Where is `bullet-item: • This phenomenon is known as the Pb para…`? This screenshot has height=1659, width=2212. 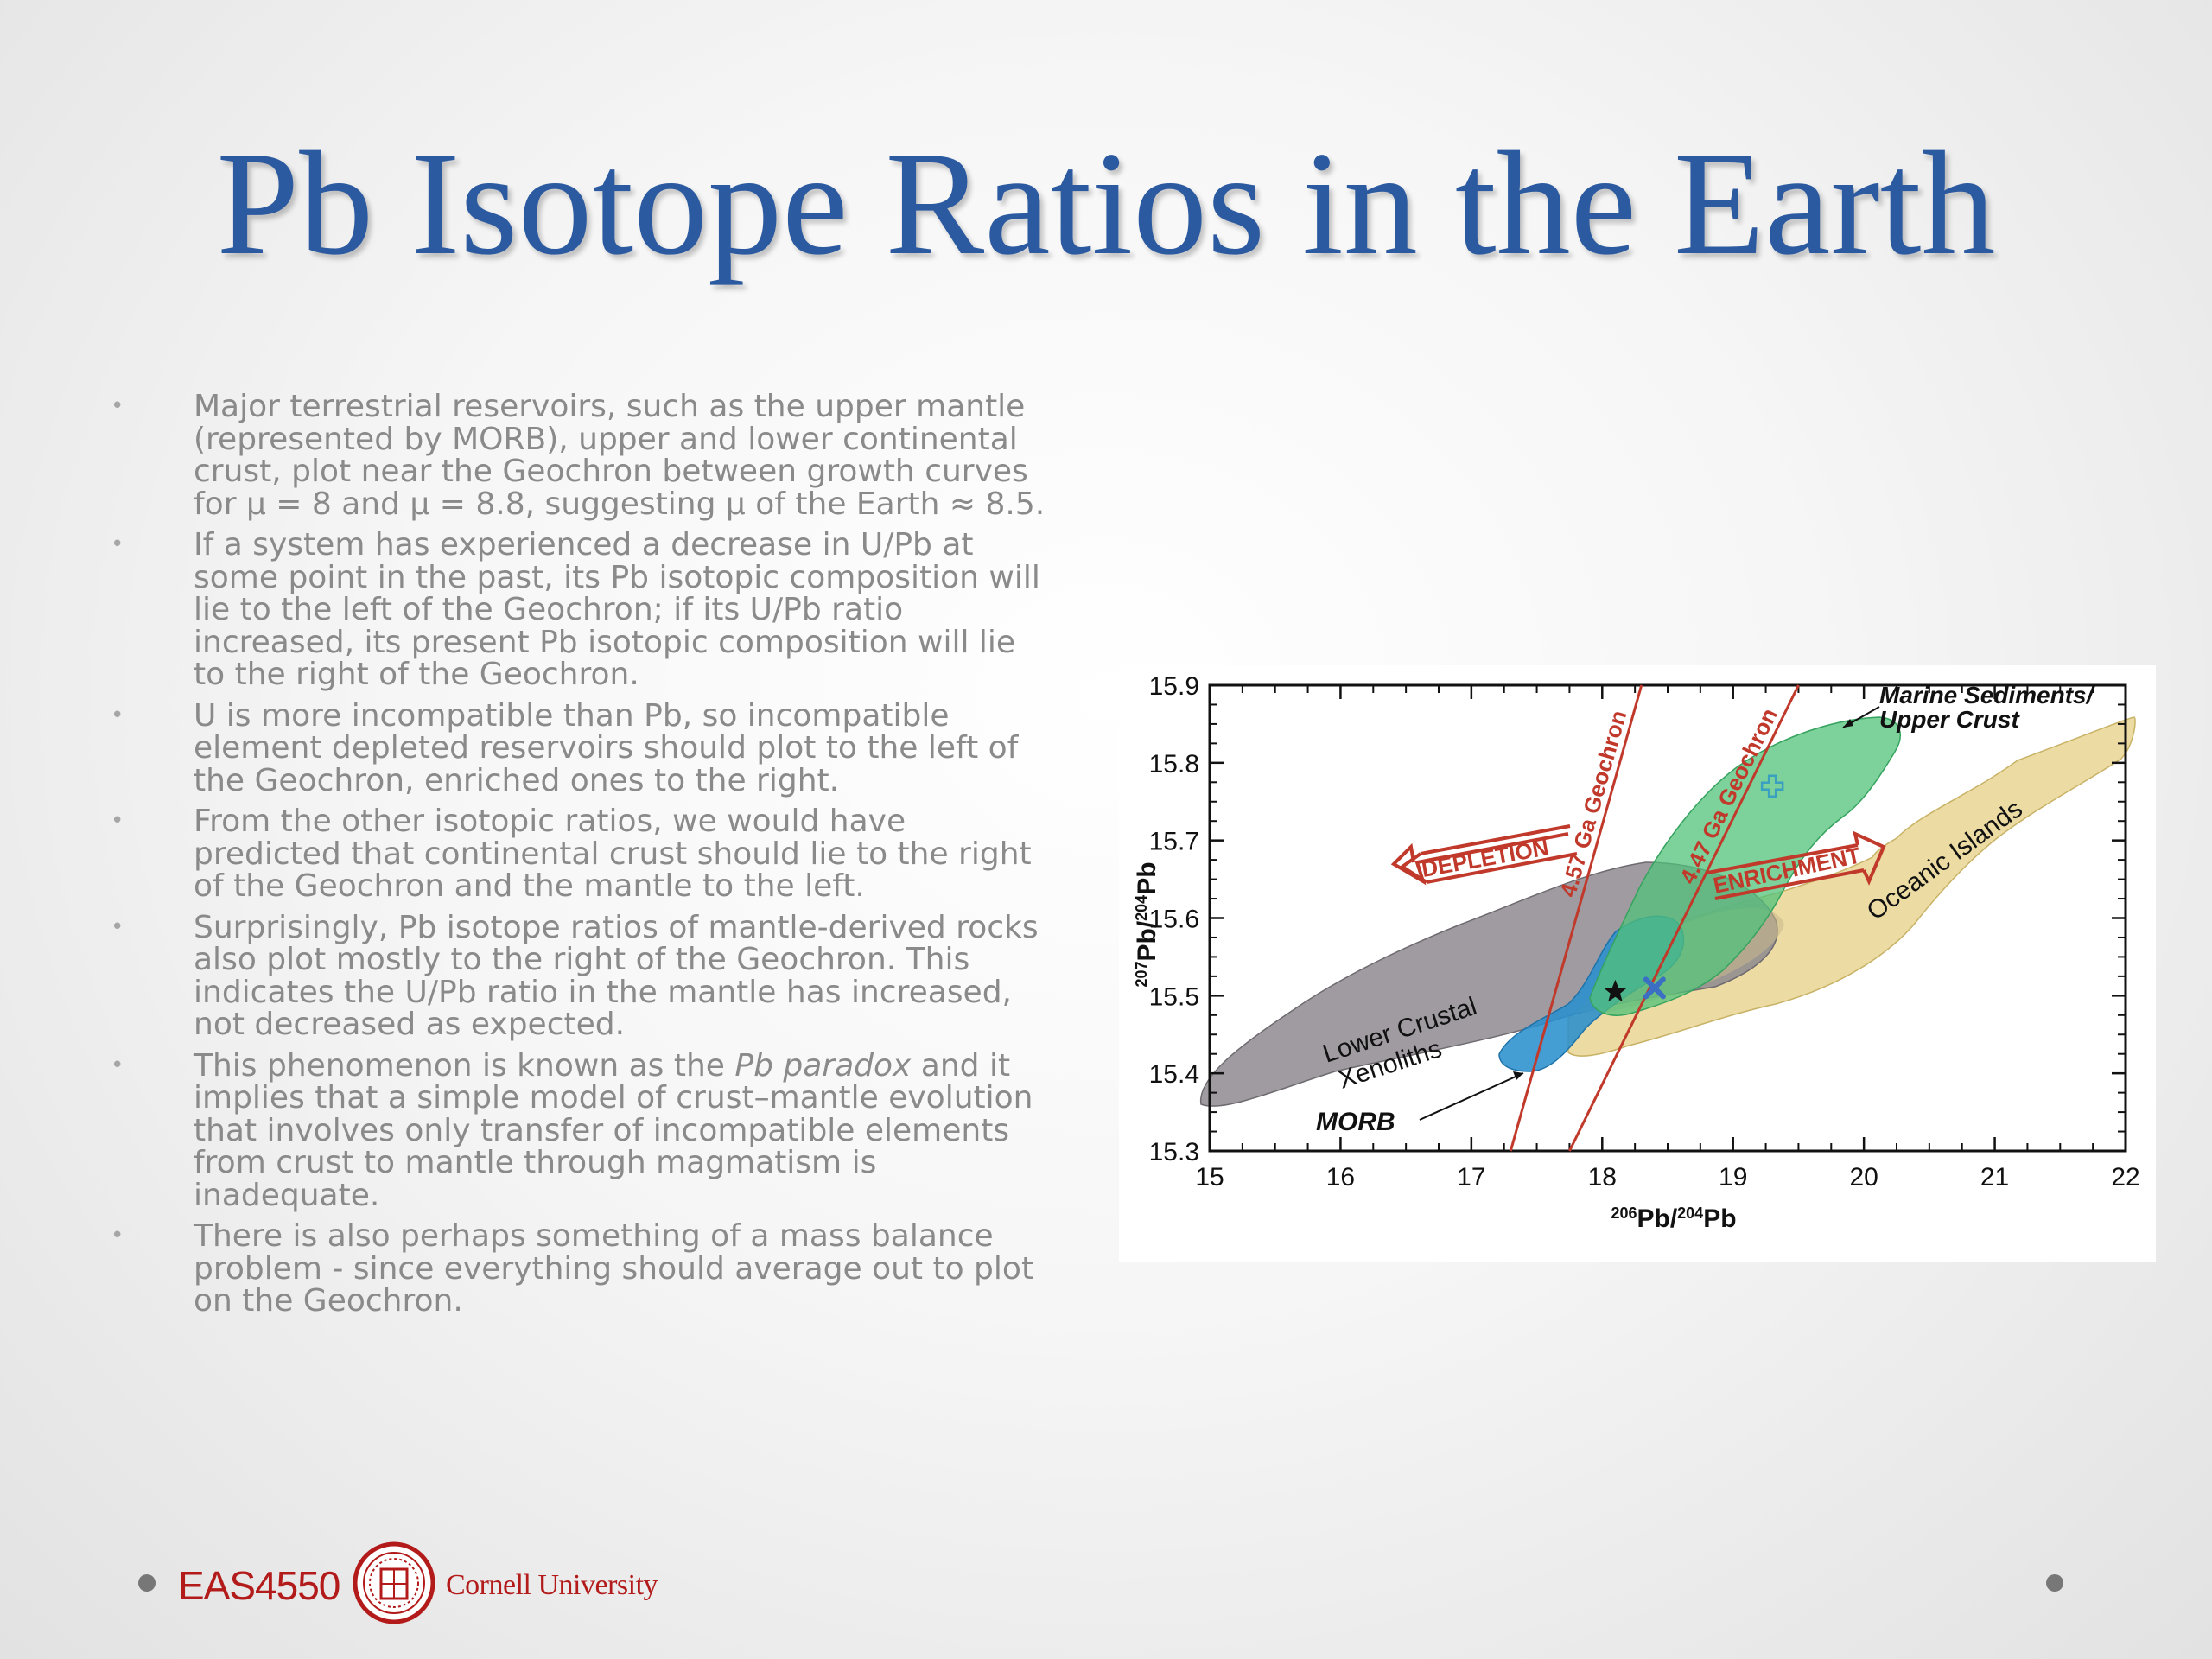 bullet-item: • This phenomenon is known as the Pb para… is located at coordinates (579, 1130).